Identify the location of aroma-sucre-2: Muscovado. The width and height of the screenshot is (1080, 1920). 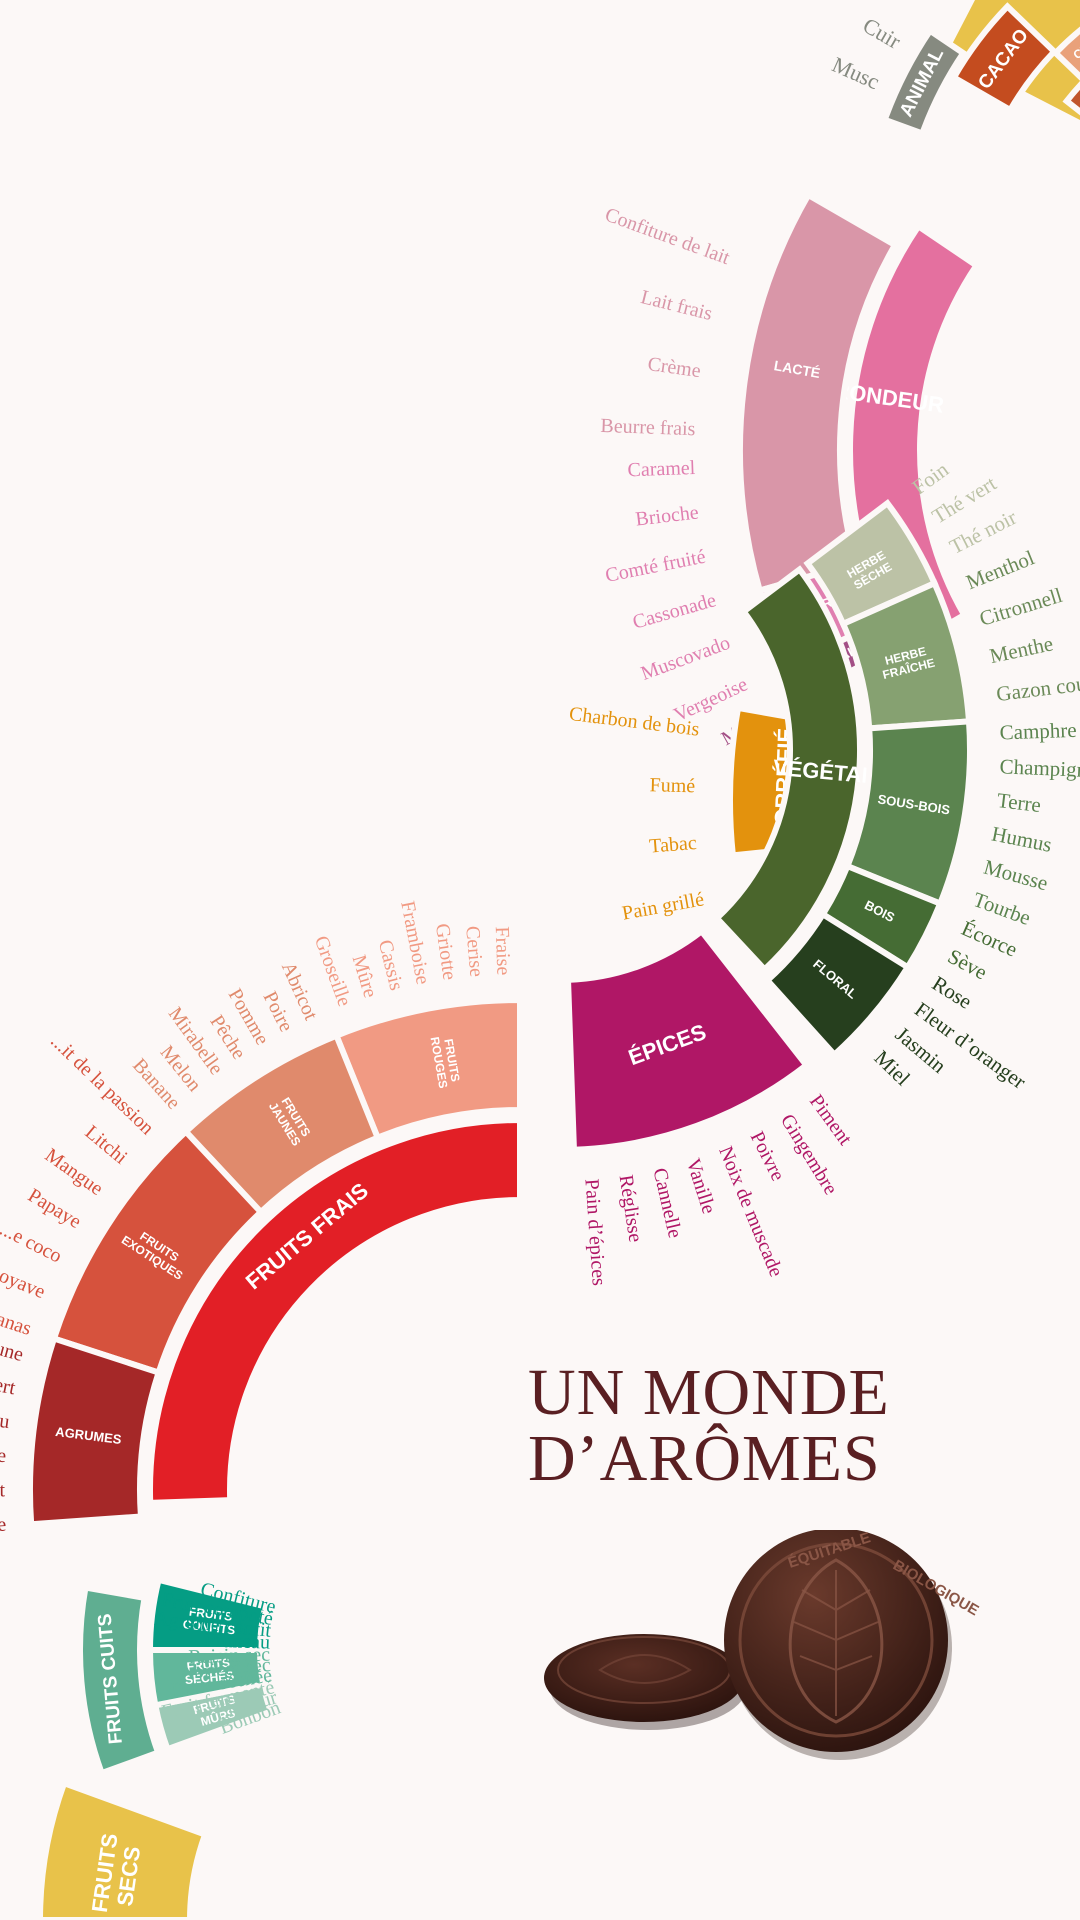
(685, 658).